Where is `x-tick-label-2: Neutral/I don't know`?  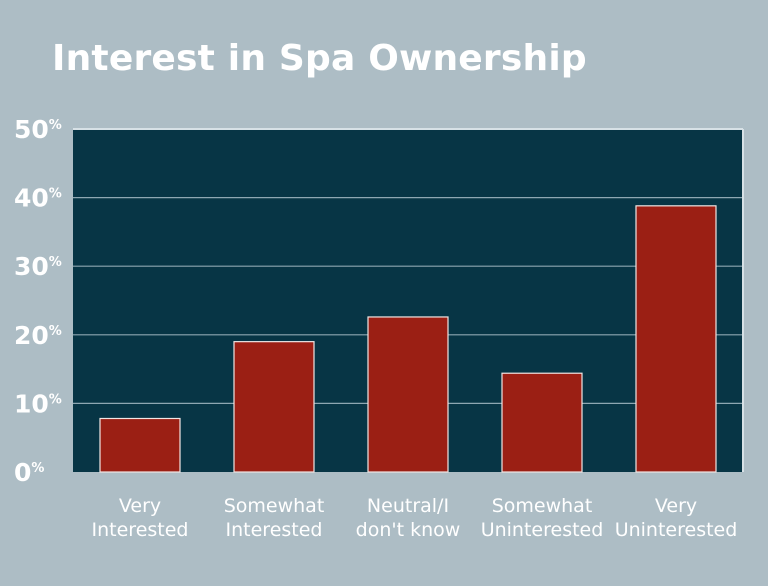
x-tick-label-2: Neutral/I don't know is located at coordinates (408, 518).